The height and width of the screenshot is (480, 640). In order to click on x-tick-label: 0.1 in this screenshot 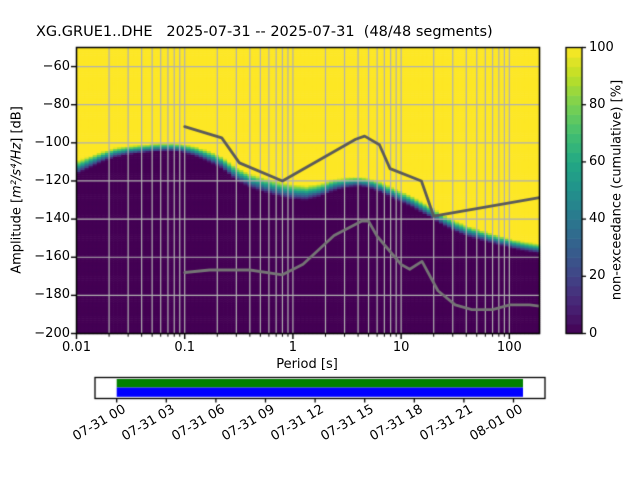, I will do `click(185, 347)`.